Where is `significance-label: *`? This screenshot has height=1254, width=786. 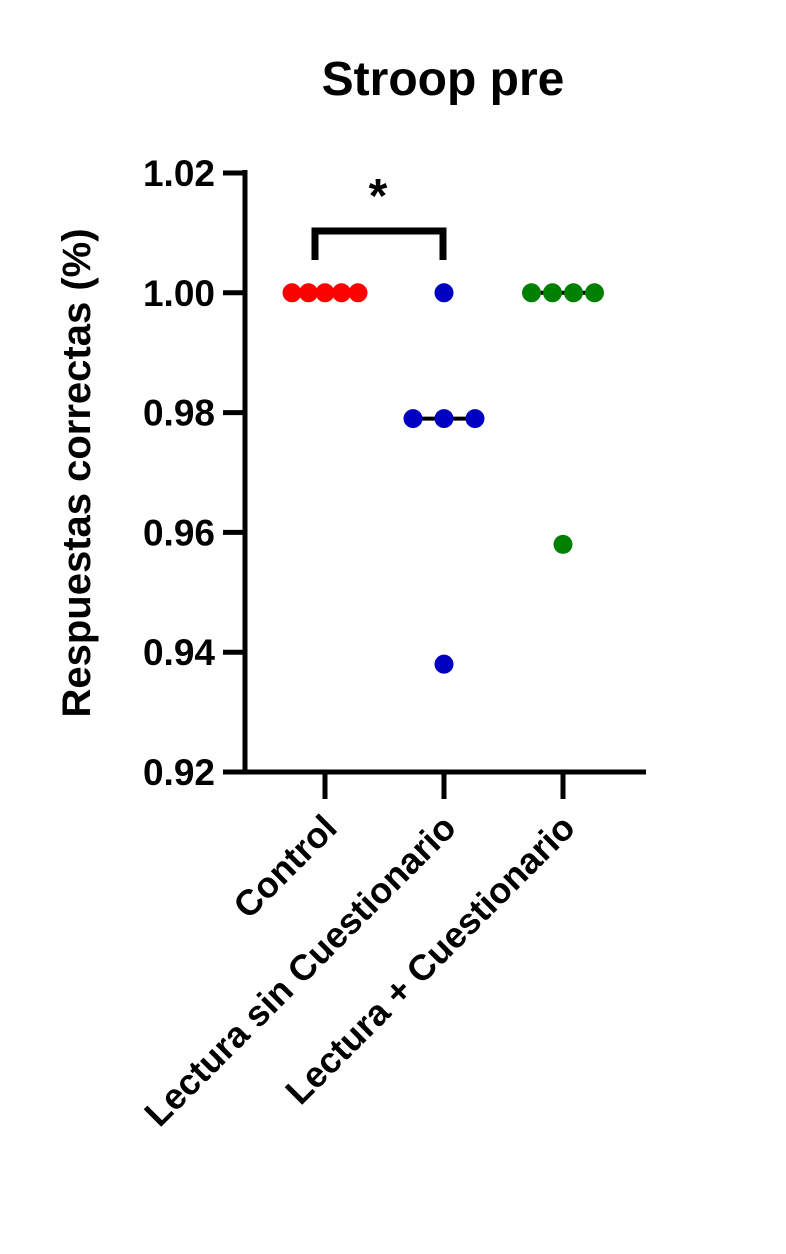 significance-label: * is located at coordinates (378, 196).